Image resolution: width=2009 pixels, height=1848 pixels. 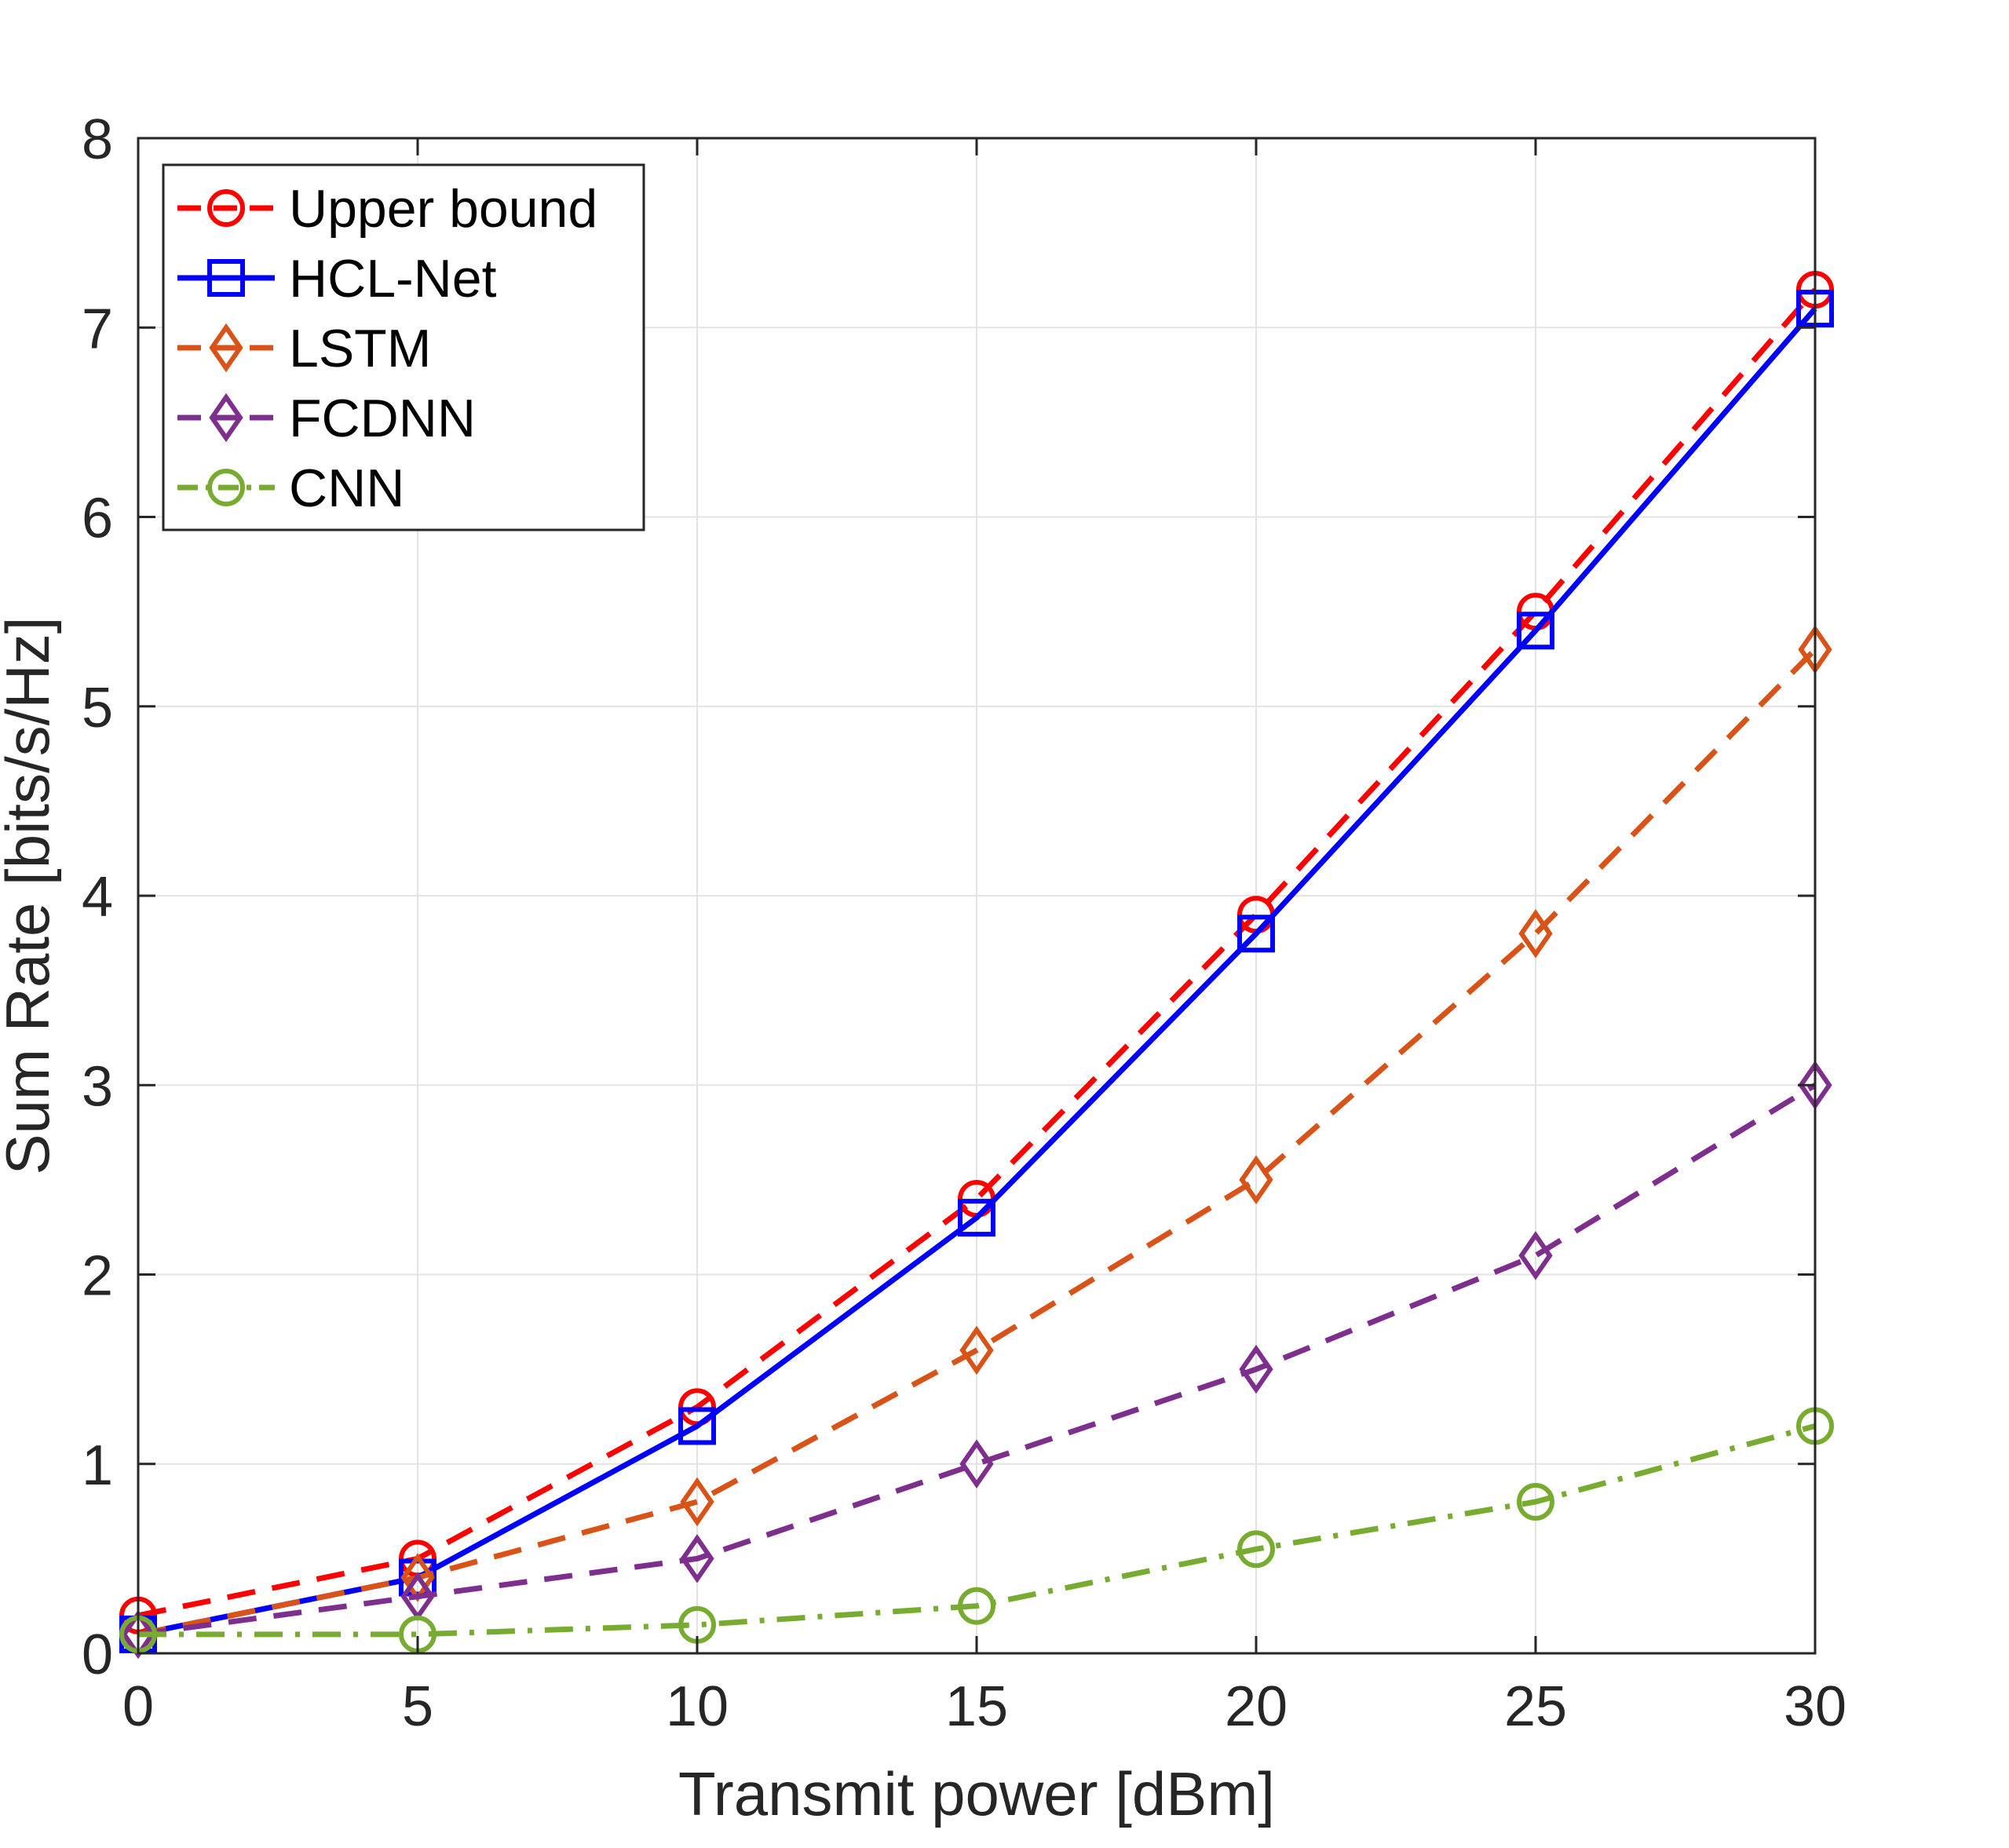 What do you see at coordinates (226, 348) in the screenshot?
I see `legend-marker-lstm` at bounding box center [226, 348].